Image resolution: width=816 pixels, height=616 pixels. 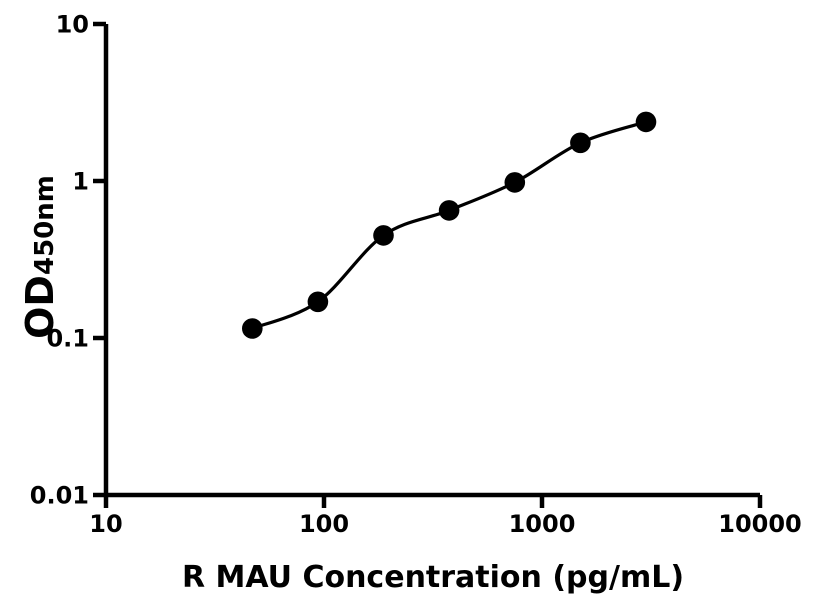 What do you see at coordinates (40, 307) in the screenshot?
I see `y-axis-title-main: OD` at bounding box center [40, 307].